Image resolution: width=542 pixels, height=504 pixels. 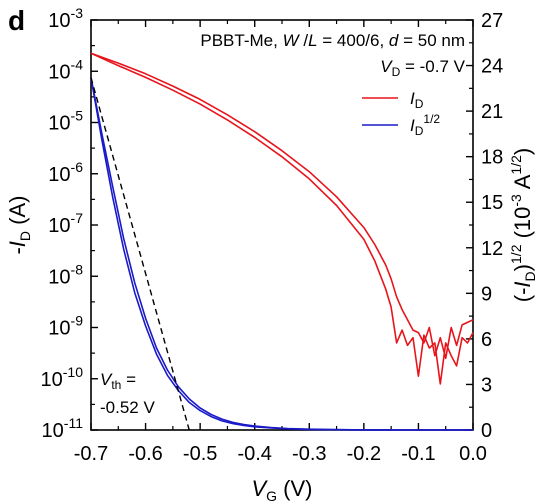 What do you see at coordinates (19, 224) in the screenshot?
I see `y-left-axis-title: -ID (A)` at bounding box center [19, 224].